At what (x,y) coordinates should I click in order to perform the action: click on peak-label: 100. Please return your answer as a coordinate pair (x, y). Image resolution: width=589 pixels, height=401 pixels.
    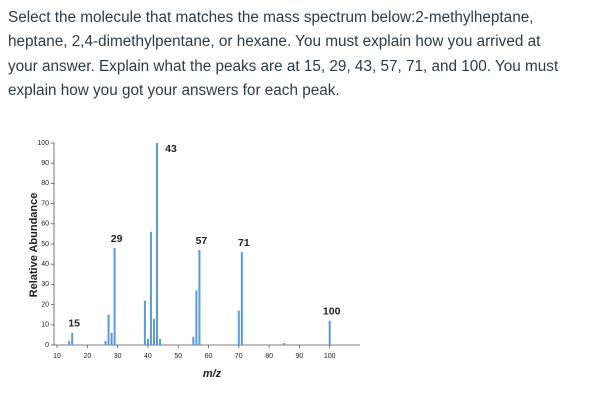
    Looking at the image, I should click on (332, 312).